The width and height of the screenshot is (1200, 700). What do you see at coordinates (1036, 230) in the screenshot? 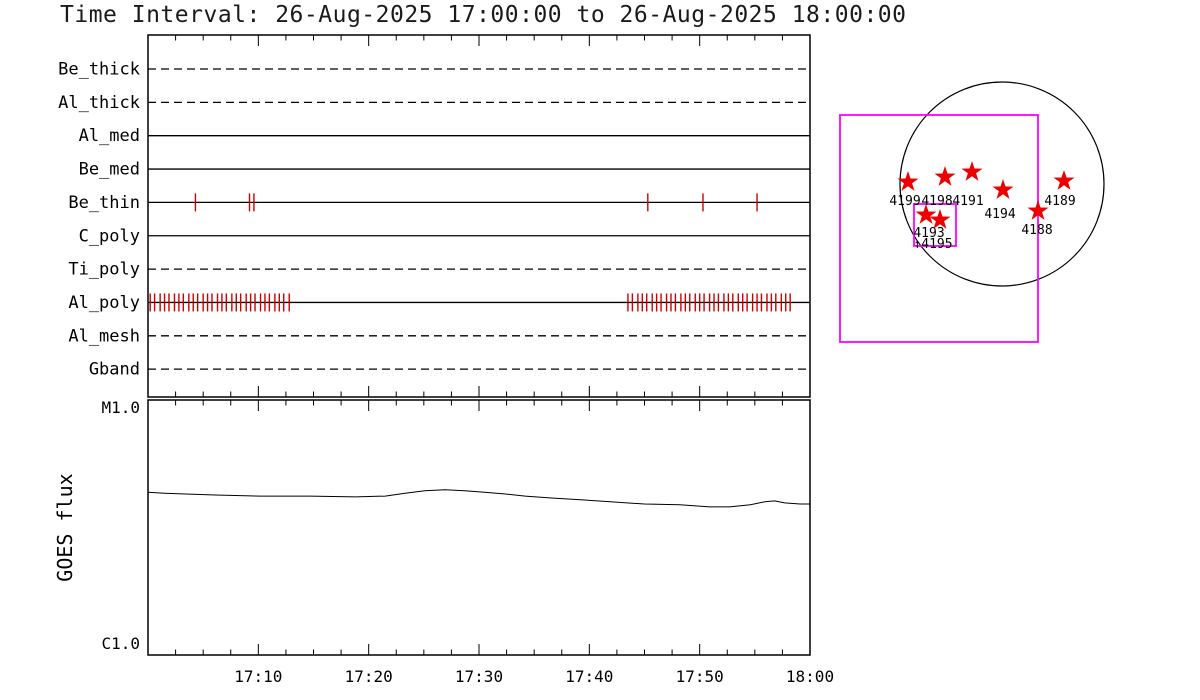
I see `active-region-label-4188: 4188` at bounding box center [1036, 230].